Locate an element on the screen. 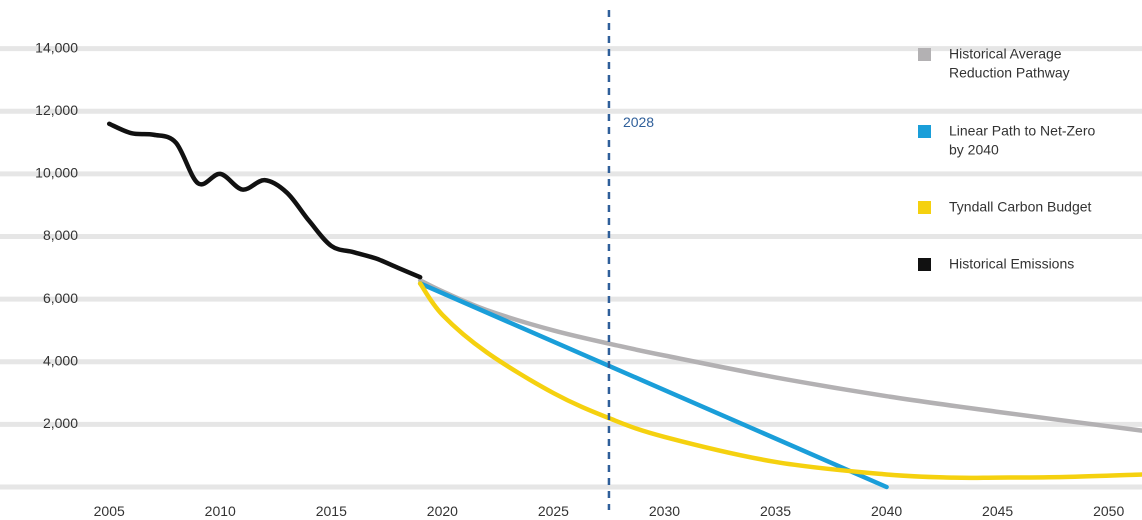 The image size is (1142, 520). legend-label: Linear Path to Net-Zero is located at coordinates (1022, 131).